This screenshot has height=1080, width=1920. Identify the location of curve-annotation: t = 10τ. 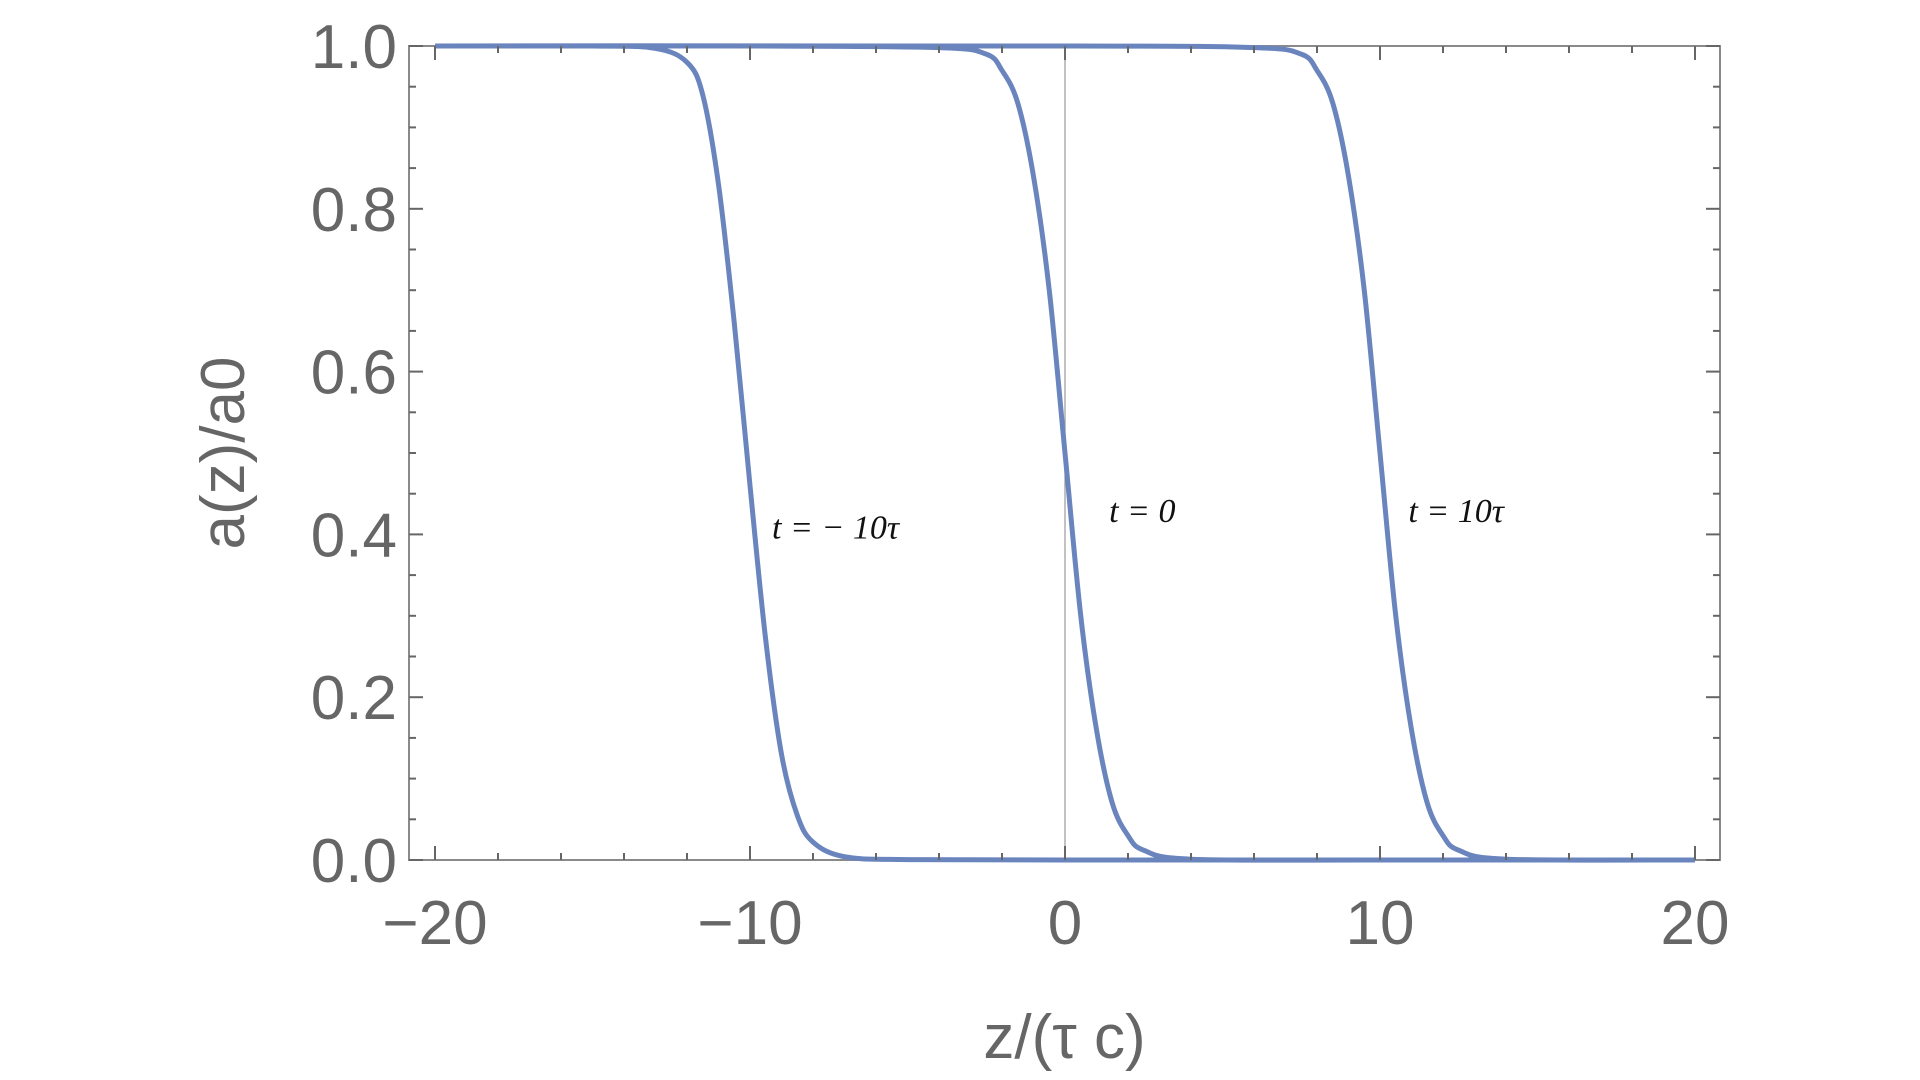
(1456, 511).